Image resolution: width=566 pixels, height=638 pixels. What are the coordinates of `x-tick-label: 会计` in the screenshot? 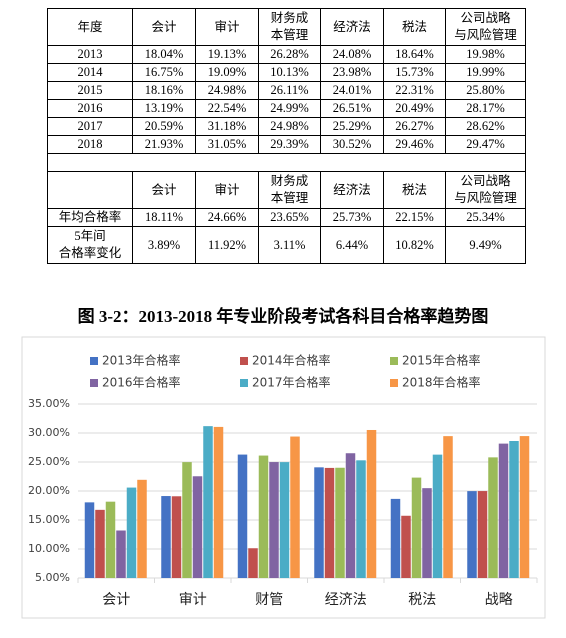 It's located at (116, 600).